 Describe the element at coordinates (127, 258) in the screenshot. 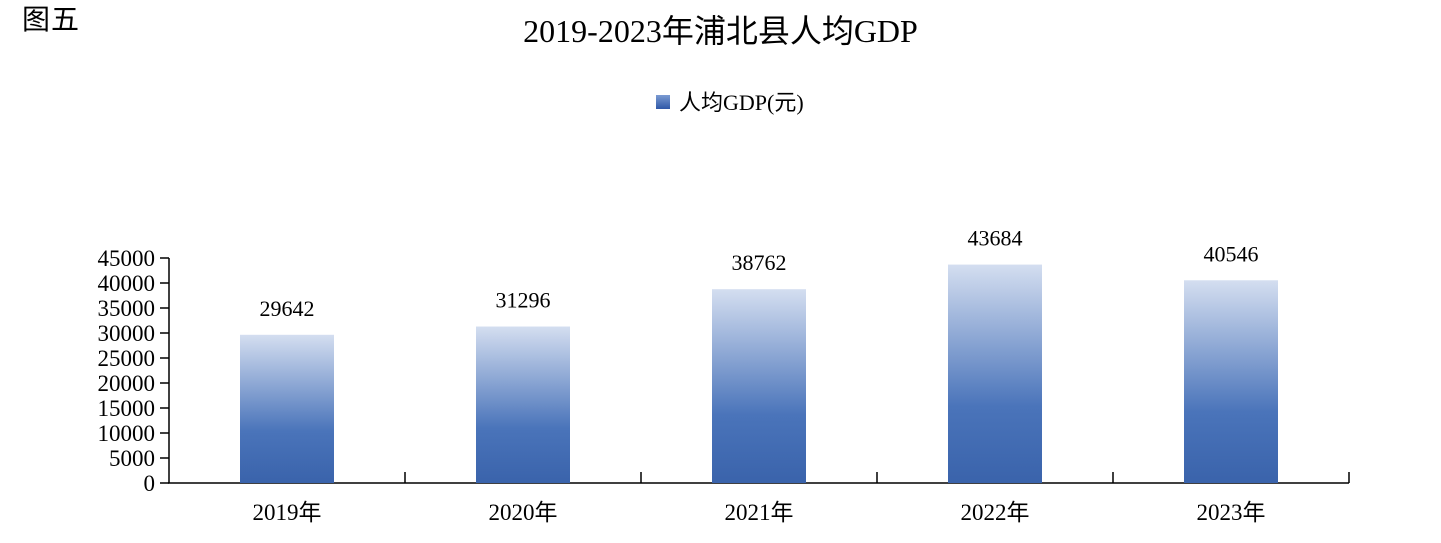

I see `y-tick-label: 45000` at that location.